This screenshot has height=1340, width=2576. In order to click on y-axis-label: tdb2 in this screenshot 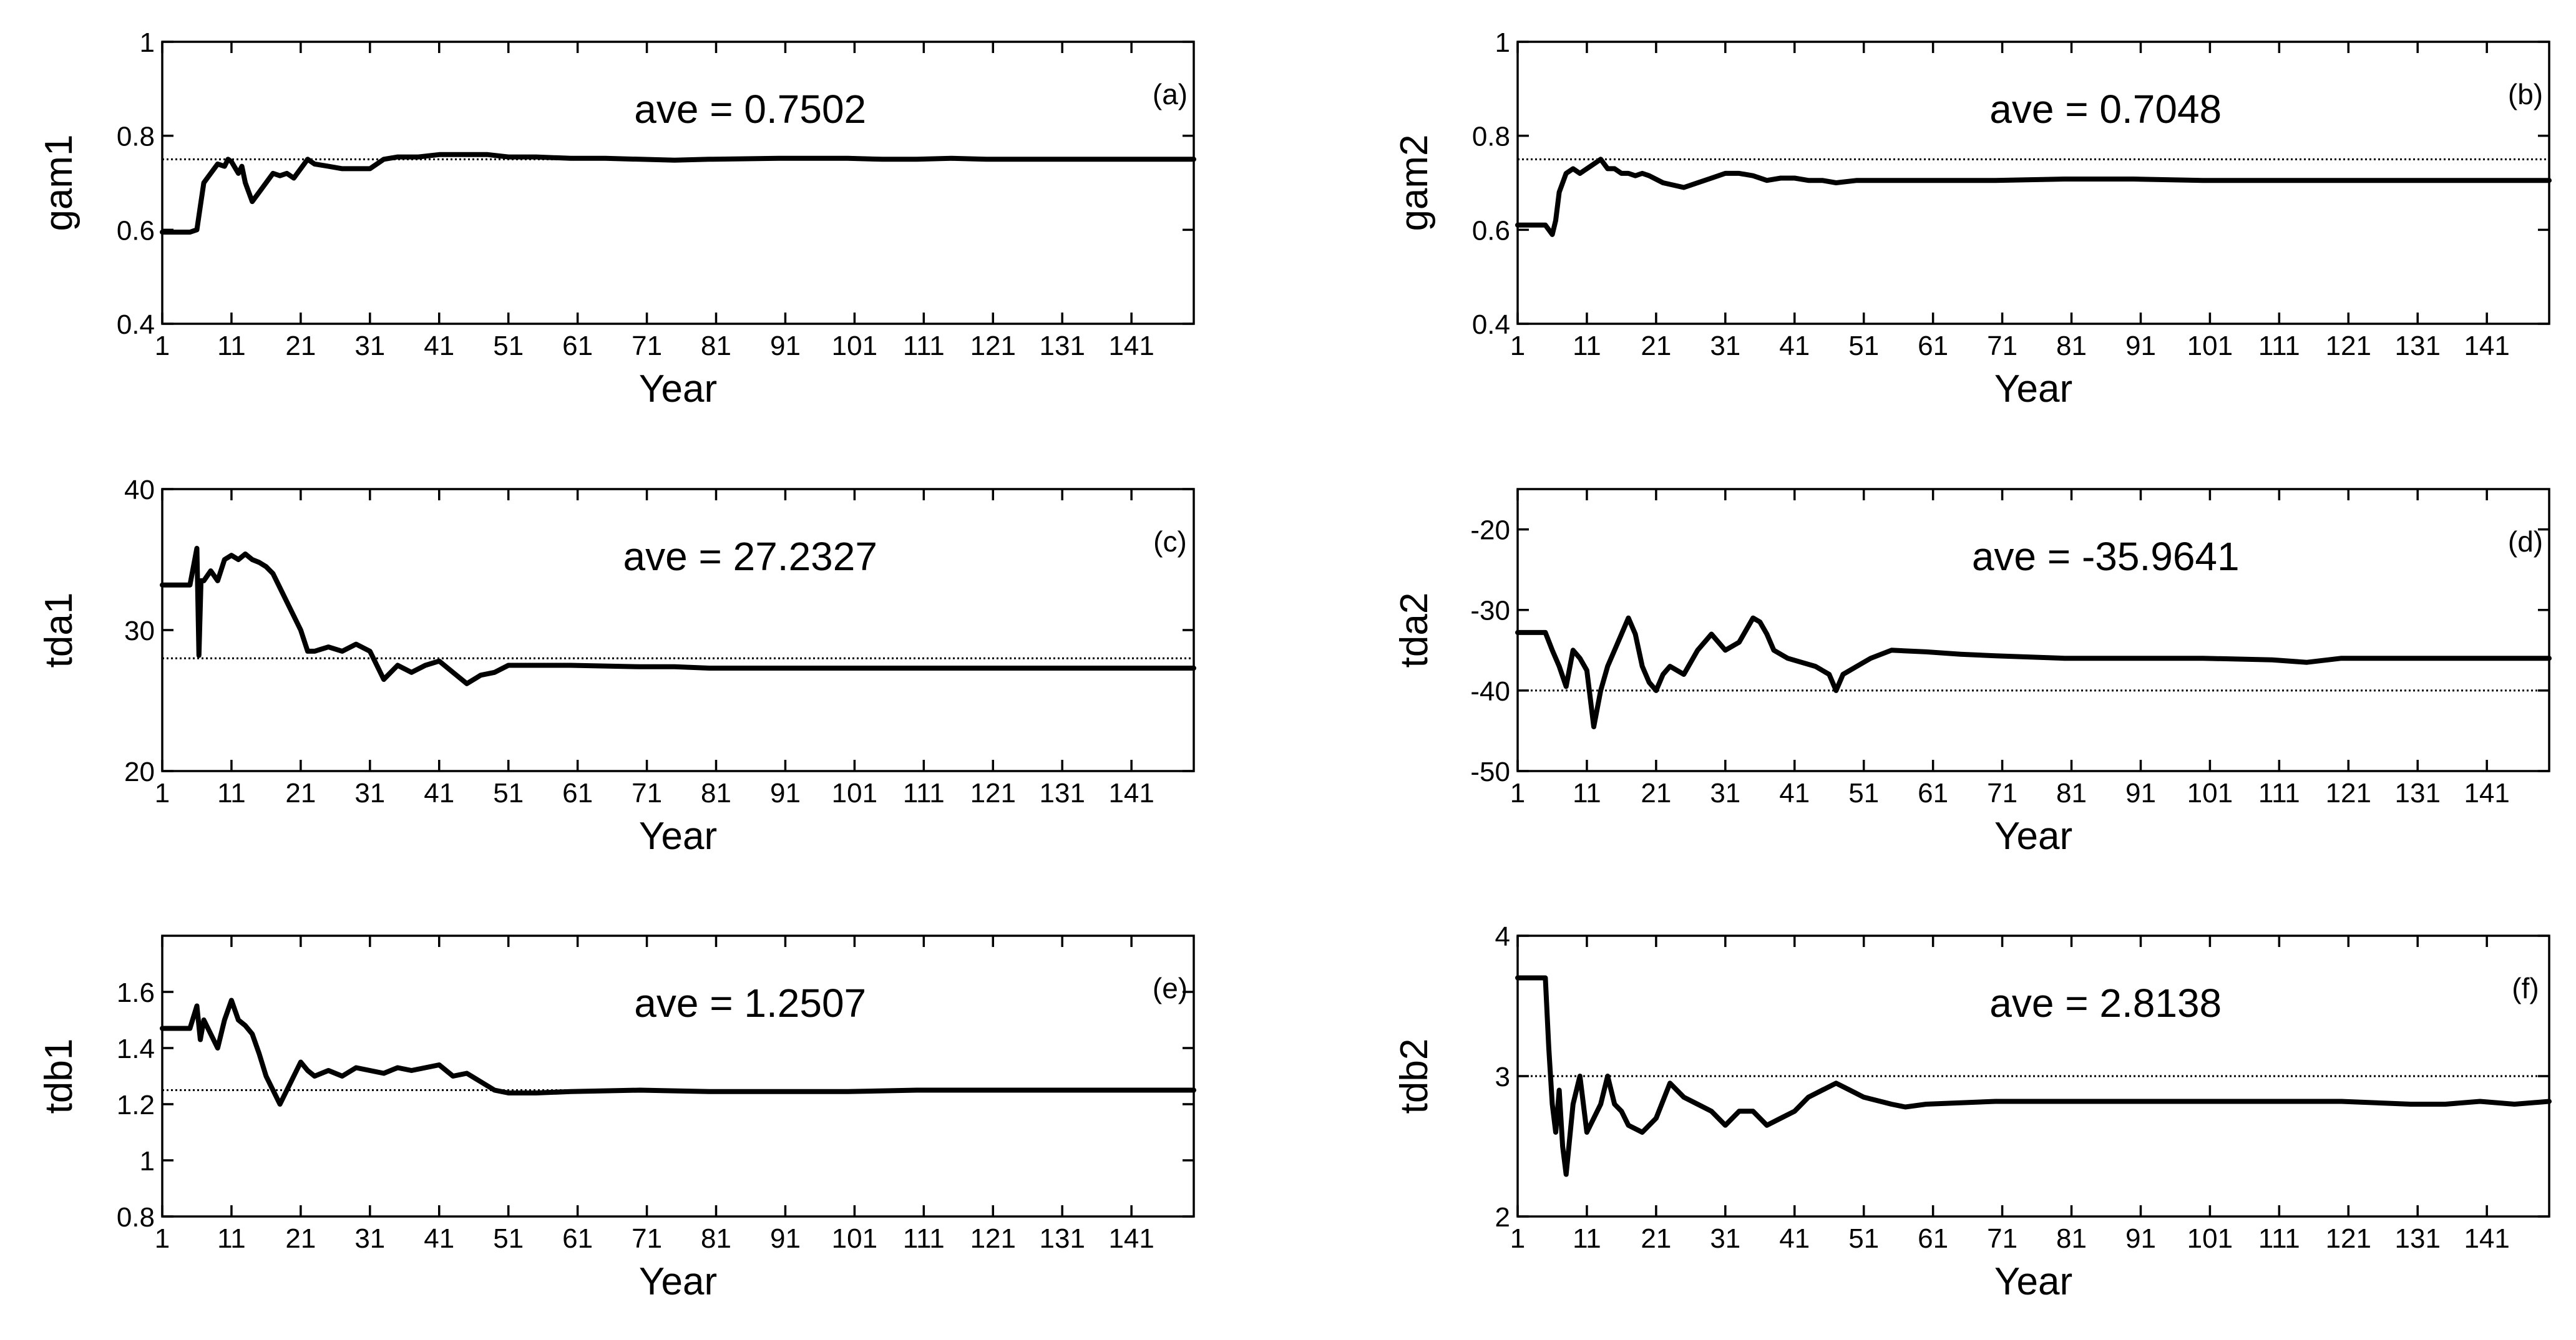, I will do `click(1414, 1076)`.